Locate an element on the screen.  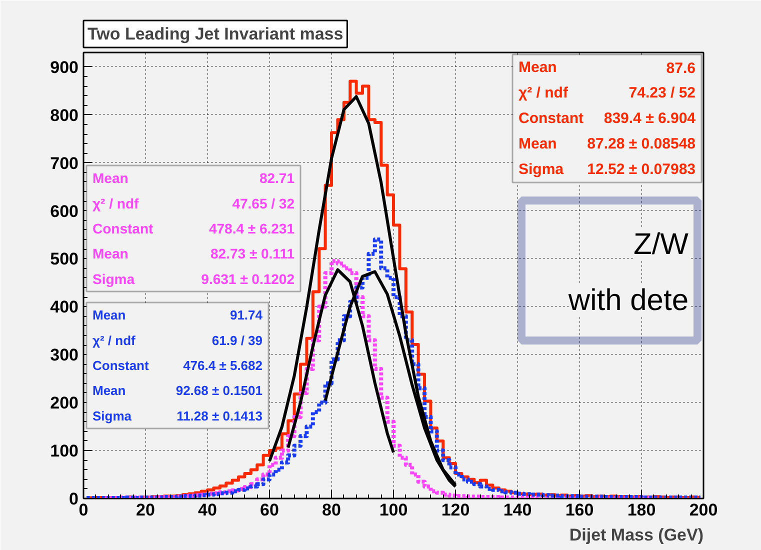
y-tick-label: 200 is located at coordinates (64, 403).